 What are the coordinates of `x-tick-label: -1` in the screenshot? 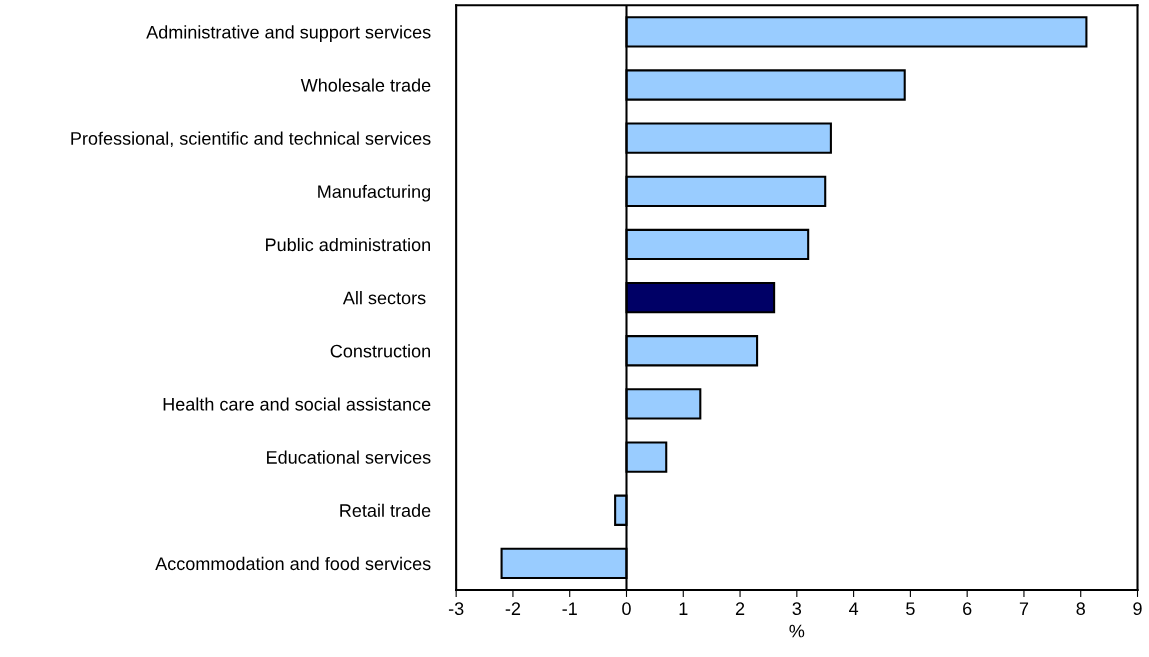 It's located at (569, 608).